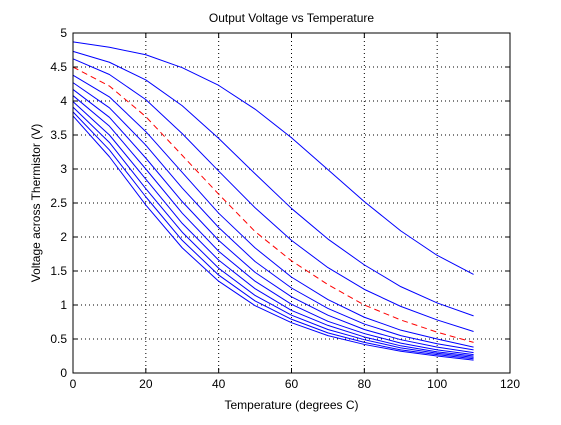  What do you see at coordinates (291, 405) in the screenshot?
I see `x-axis-label: Temperature (degrees C)` at bounding box center [291, 405].